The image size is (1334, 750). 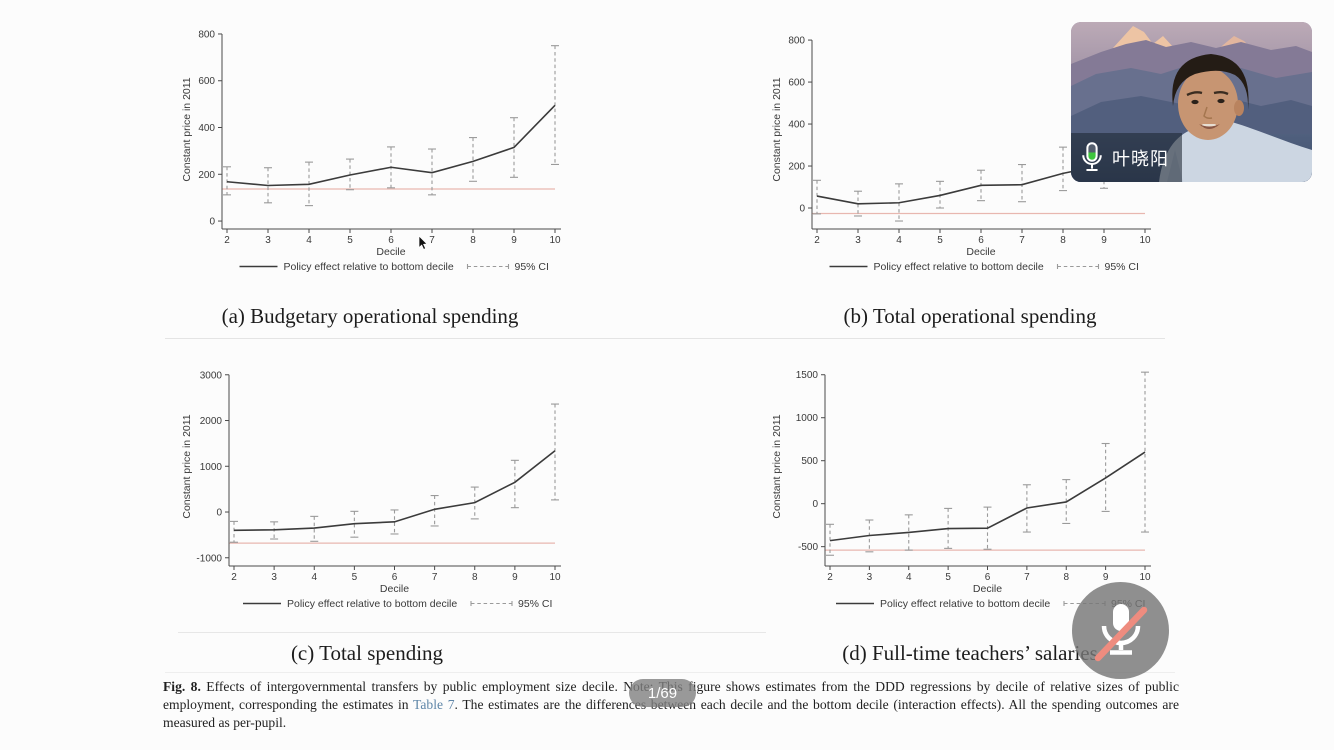 What do you see at coordinates (423, 243) in the screenshot?
I see `mouse-pointer-icon` at bounding box center [423, 243].